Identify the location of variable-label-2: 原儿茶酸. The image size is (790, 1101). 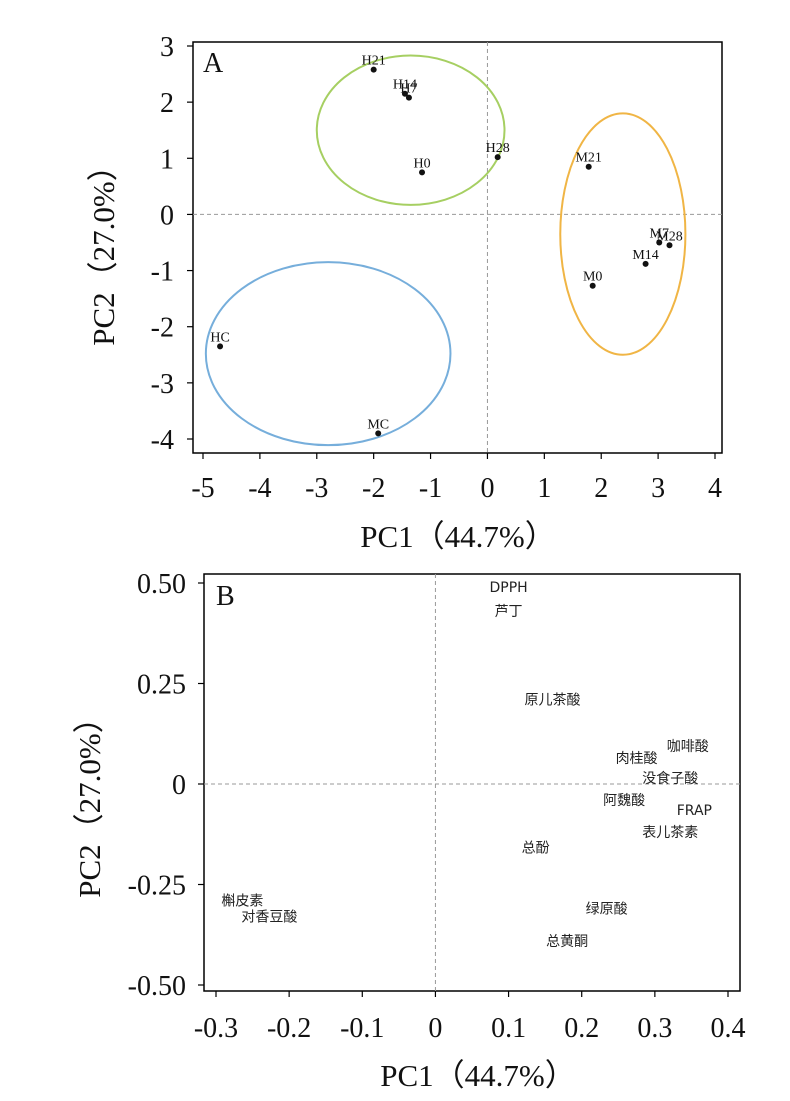
(552, 701).